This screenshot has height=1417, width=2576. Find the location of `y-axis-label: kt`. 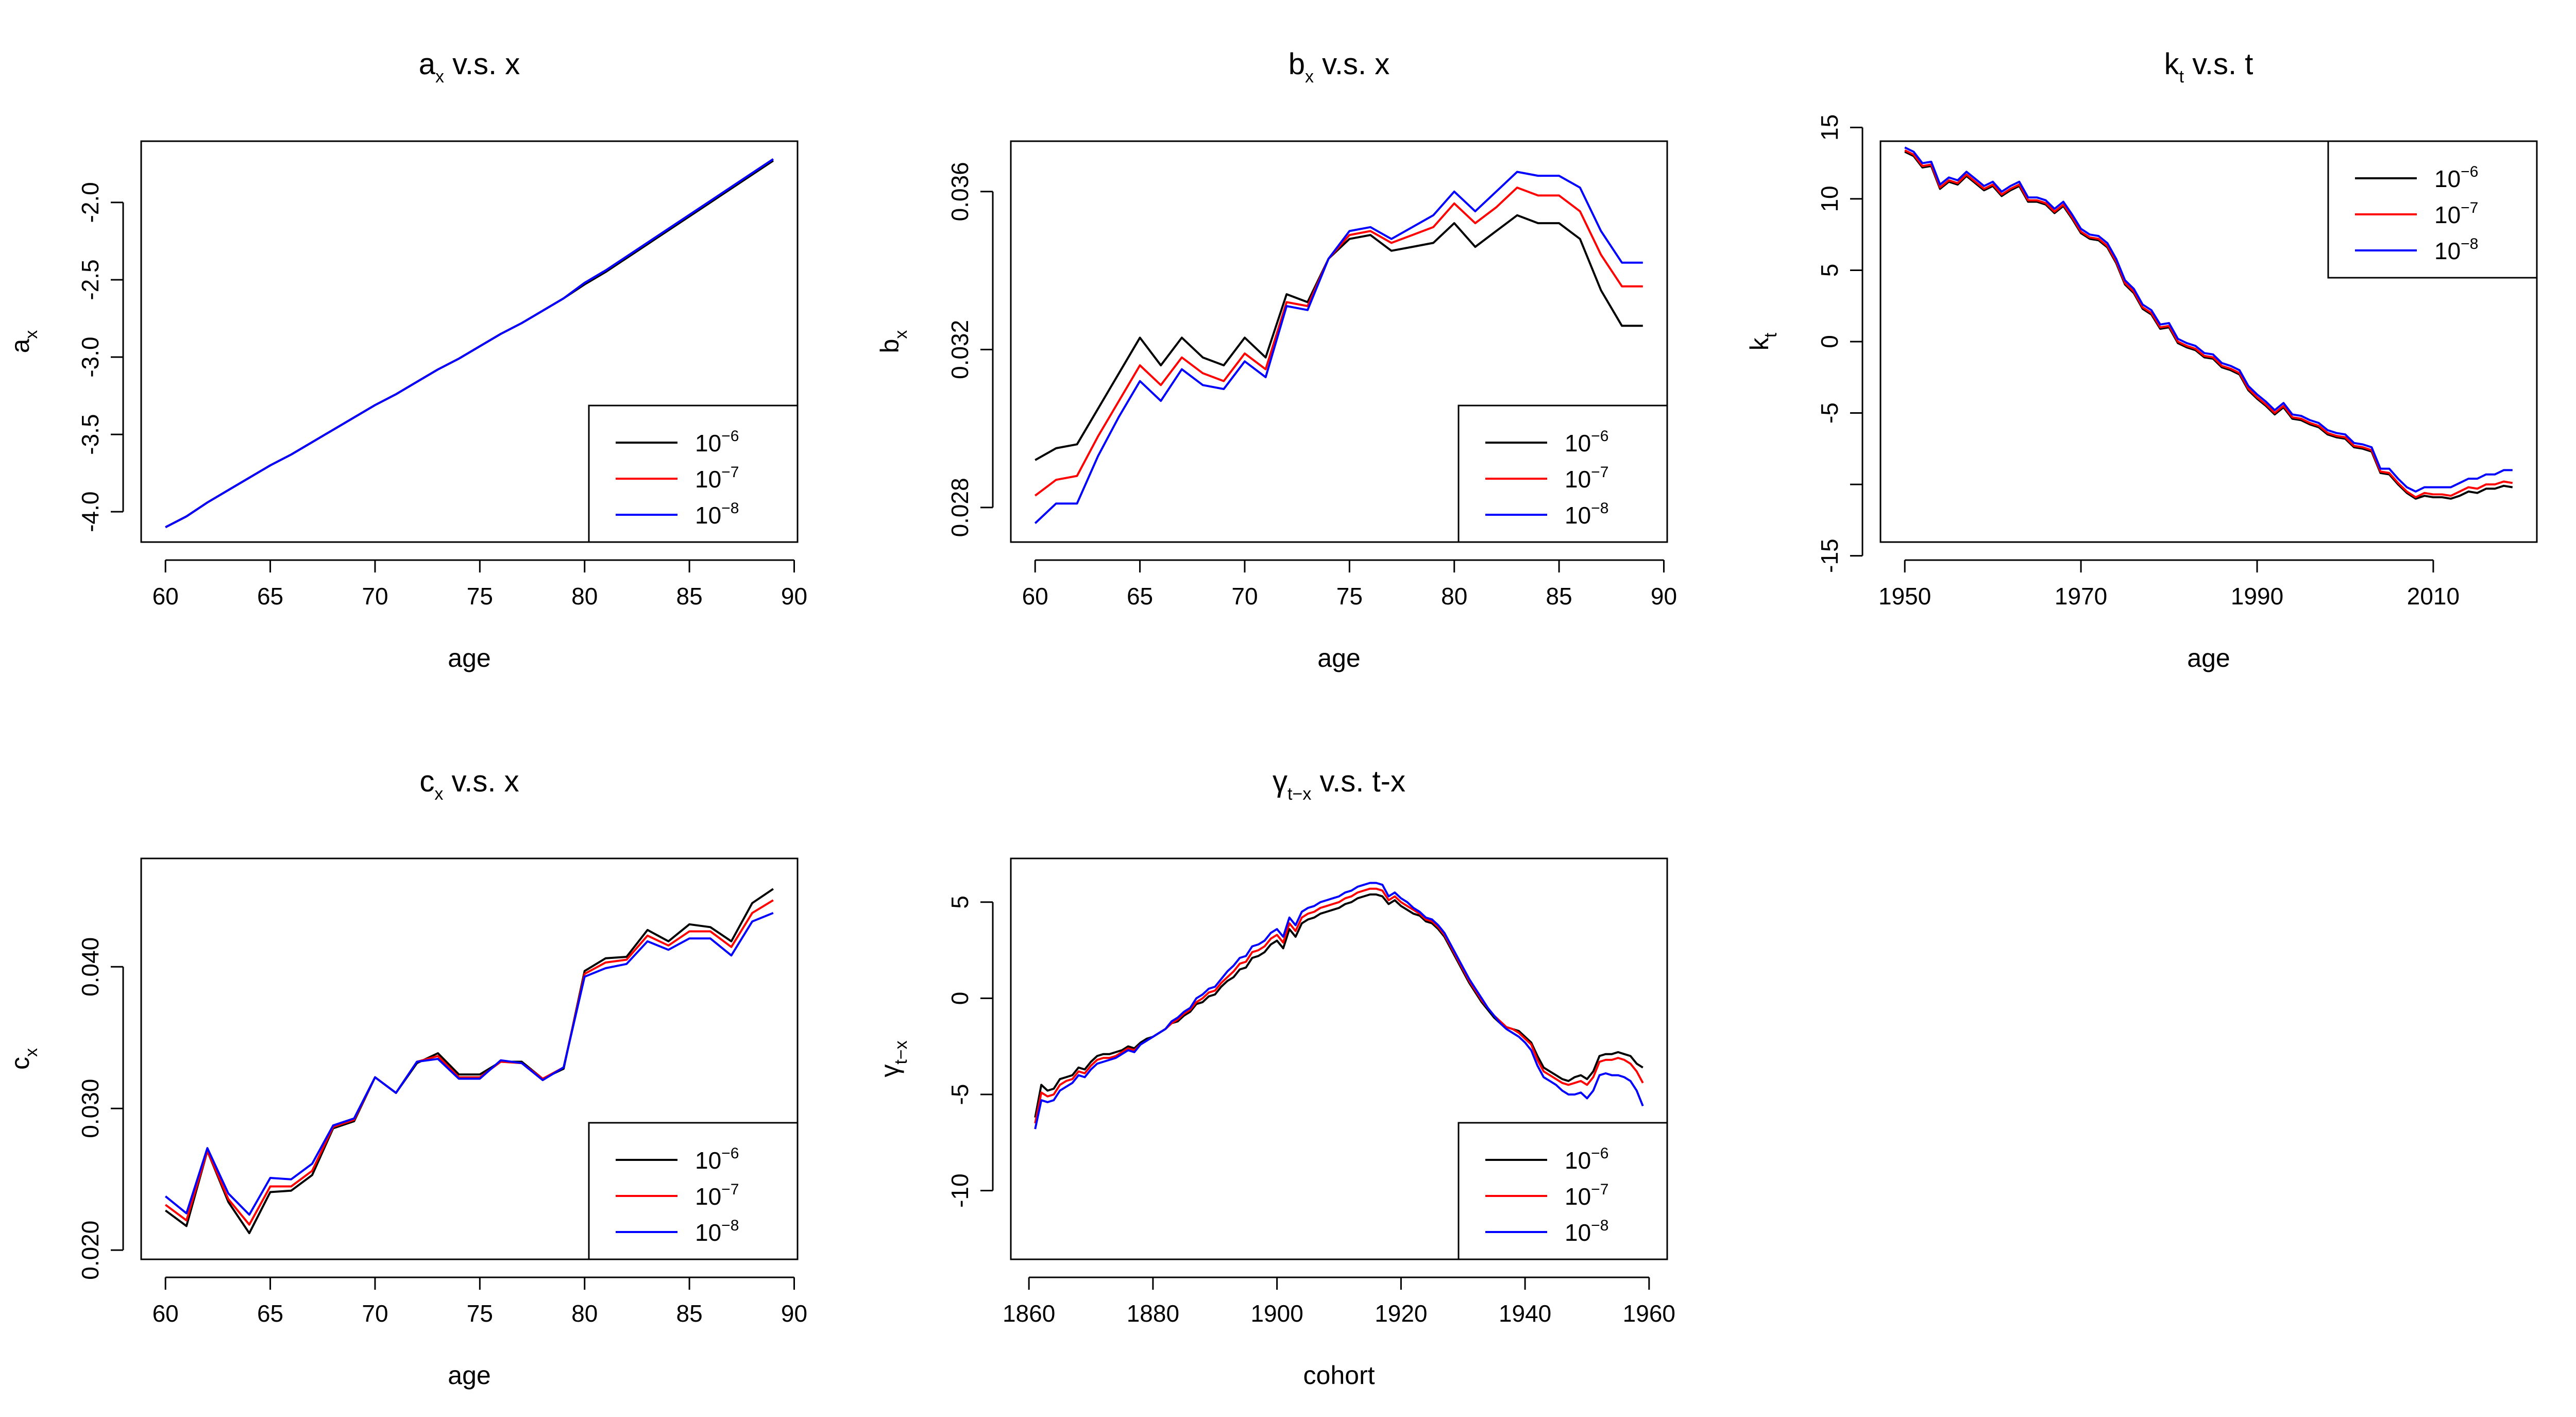

y-axis-label: kt is located at coordinates (1763, 341).